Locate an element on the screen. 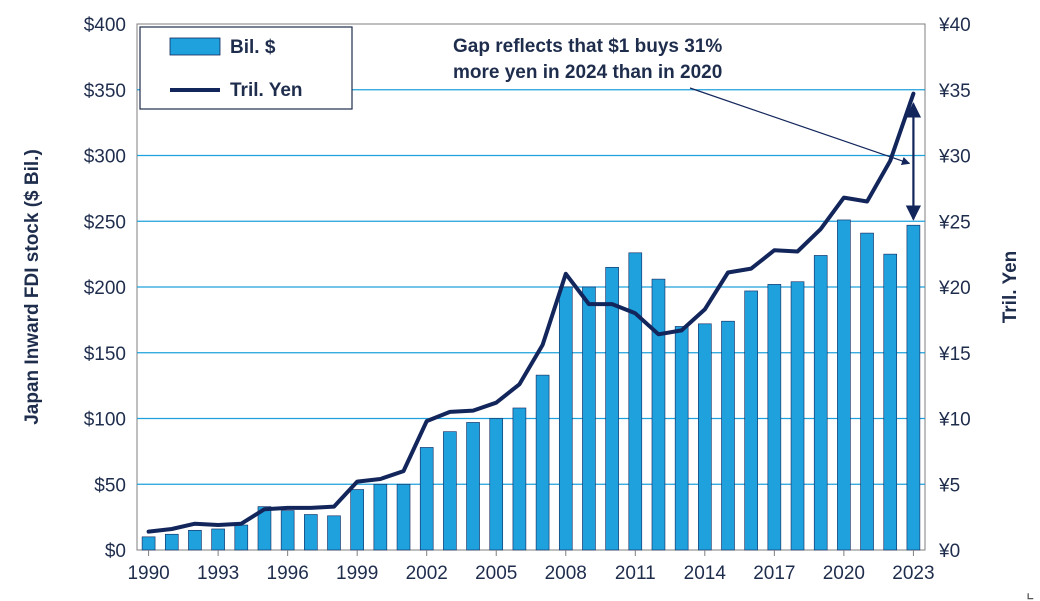 The image size is (1040, 601). annotation-line-1: Gap reflects that $1 buys 31% is located at coordinates (587, 46).